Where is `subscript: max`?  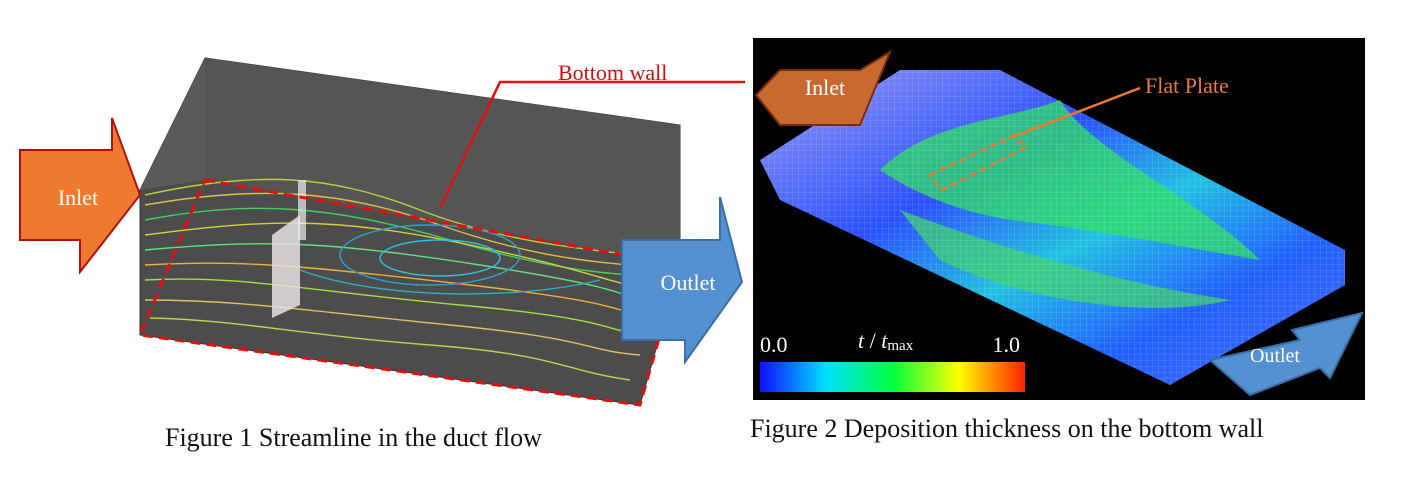 subscript: max is located at coordinates (900, 346).